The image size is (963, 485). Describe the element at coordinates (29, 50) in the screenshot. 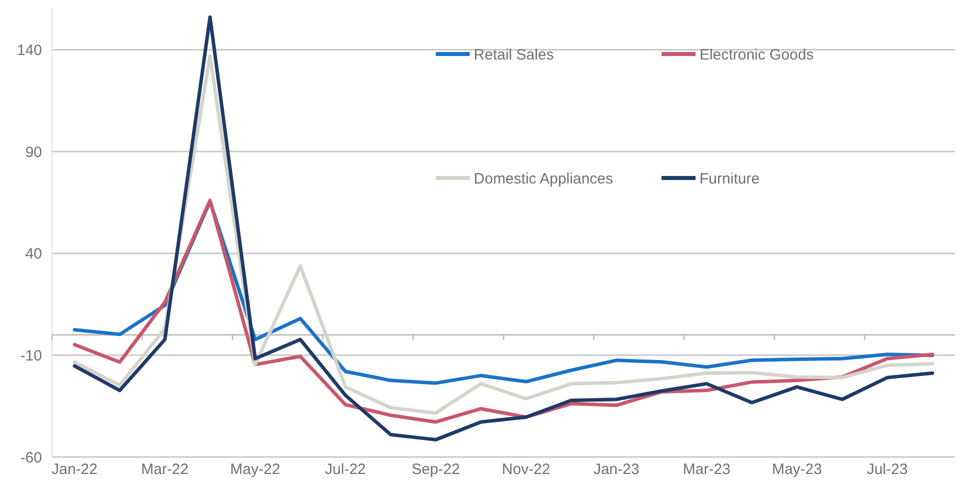

I see `y-tick-label: 140` at that location.